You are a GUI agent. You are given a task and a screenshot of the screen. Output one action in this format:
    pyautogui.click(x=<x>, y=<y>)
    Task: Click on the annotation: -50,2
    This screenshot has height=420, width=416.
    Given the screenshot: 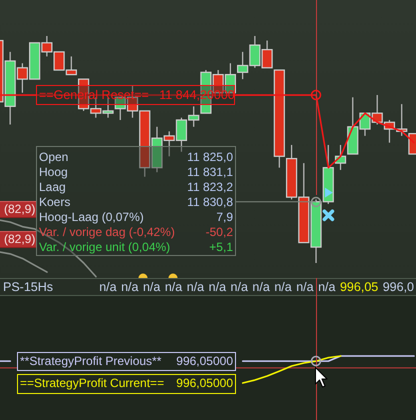 What is the action you would take?
    pyautogui.click(x=219, y=232)
    